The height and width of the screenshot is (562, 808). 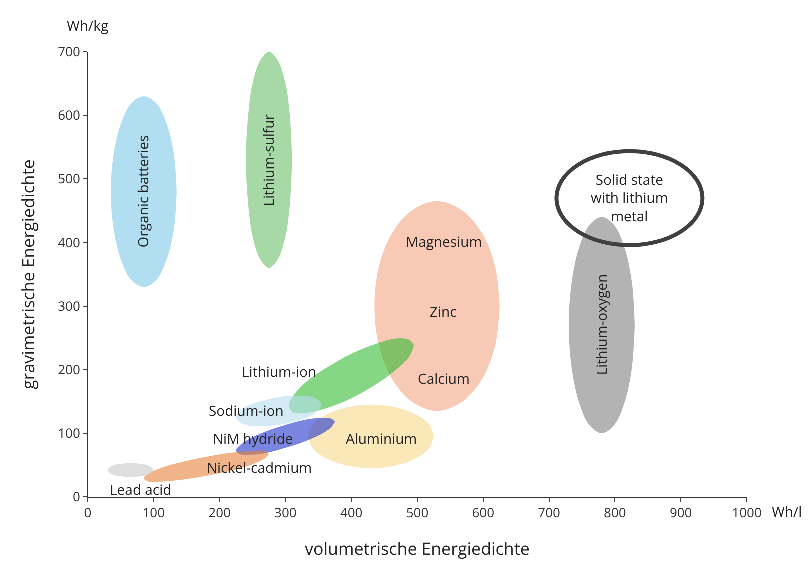 I want to click on x-tick-label: 500, so click(x=417, y=513).